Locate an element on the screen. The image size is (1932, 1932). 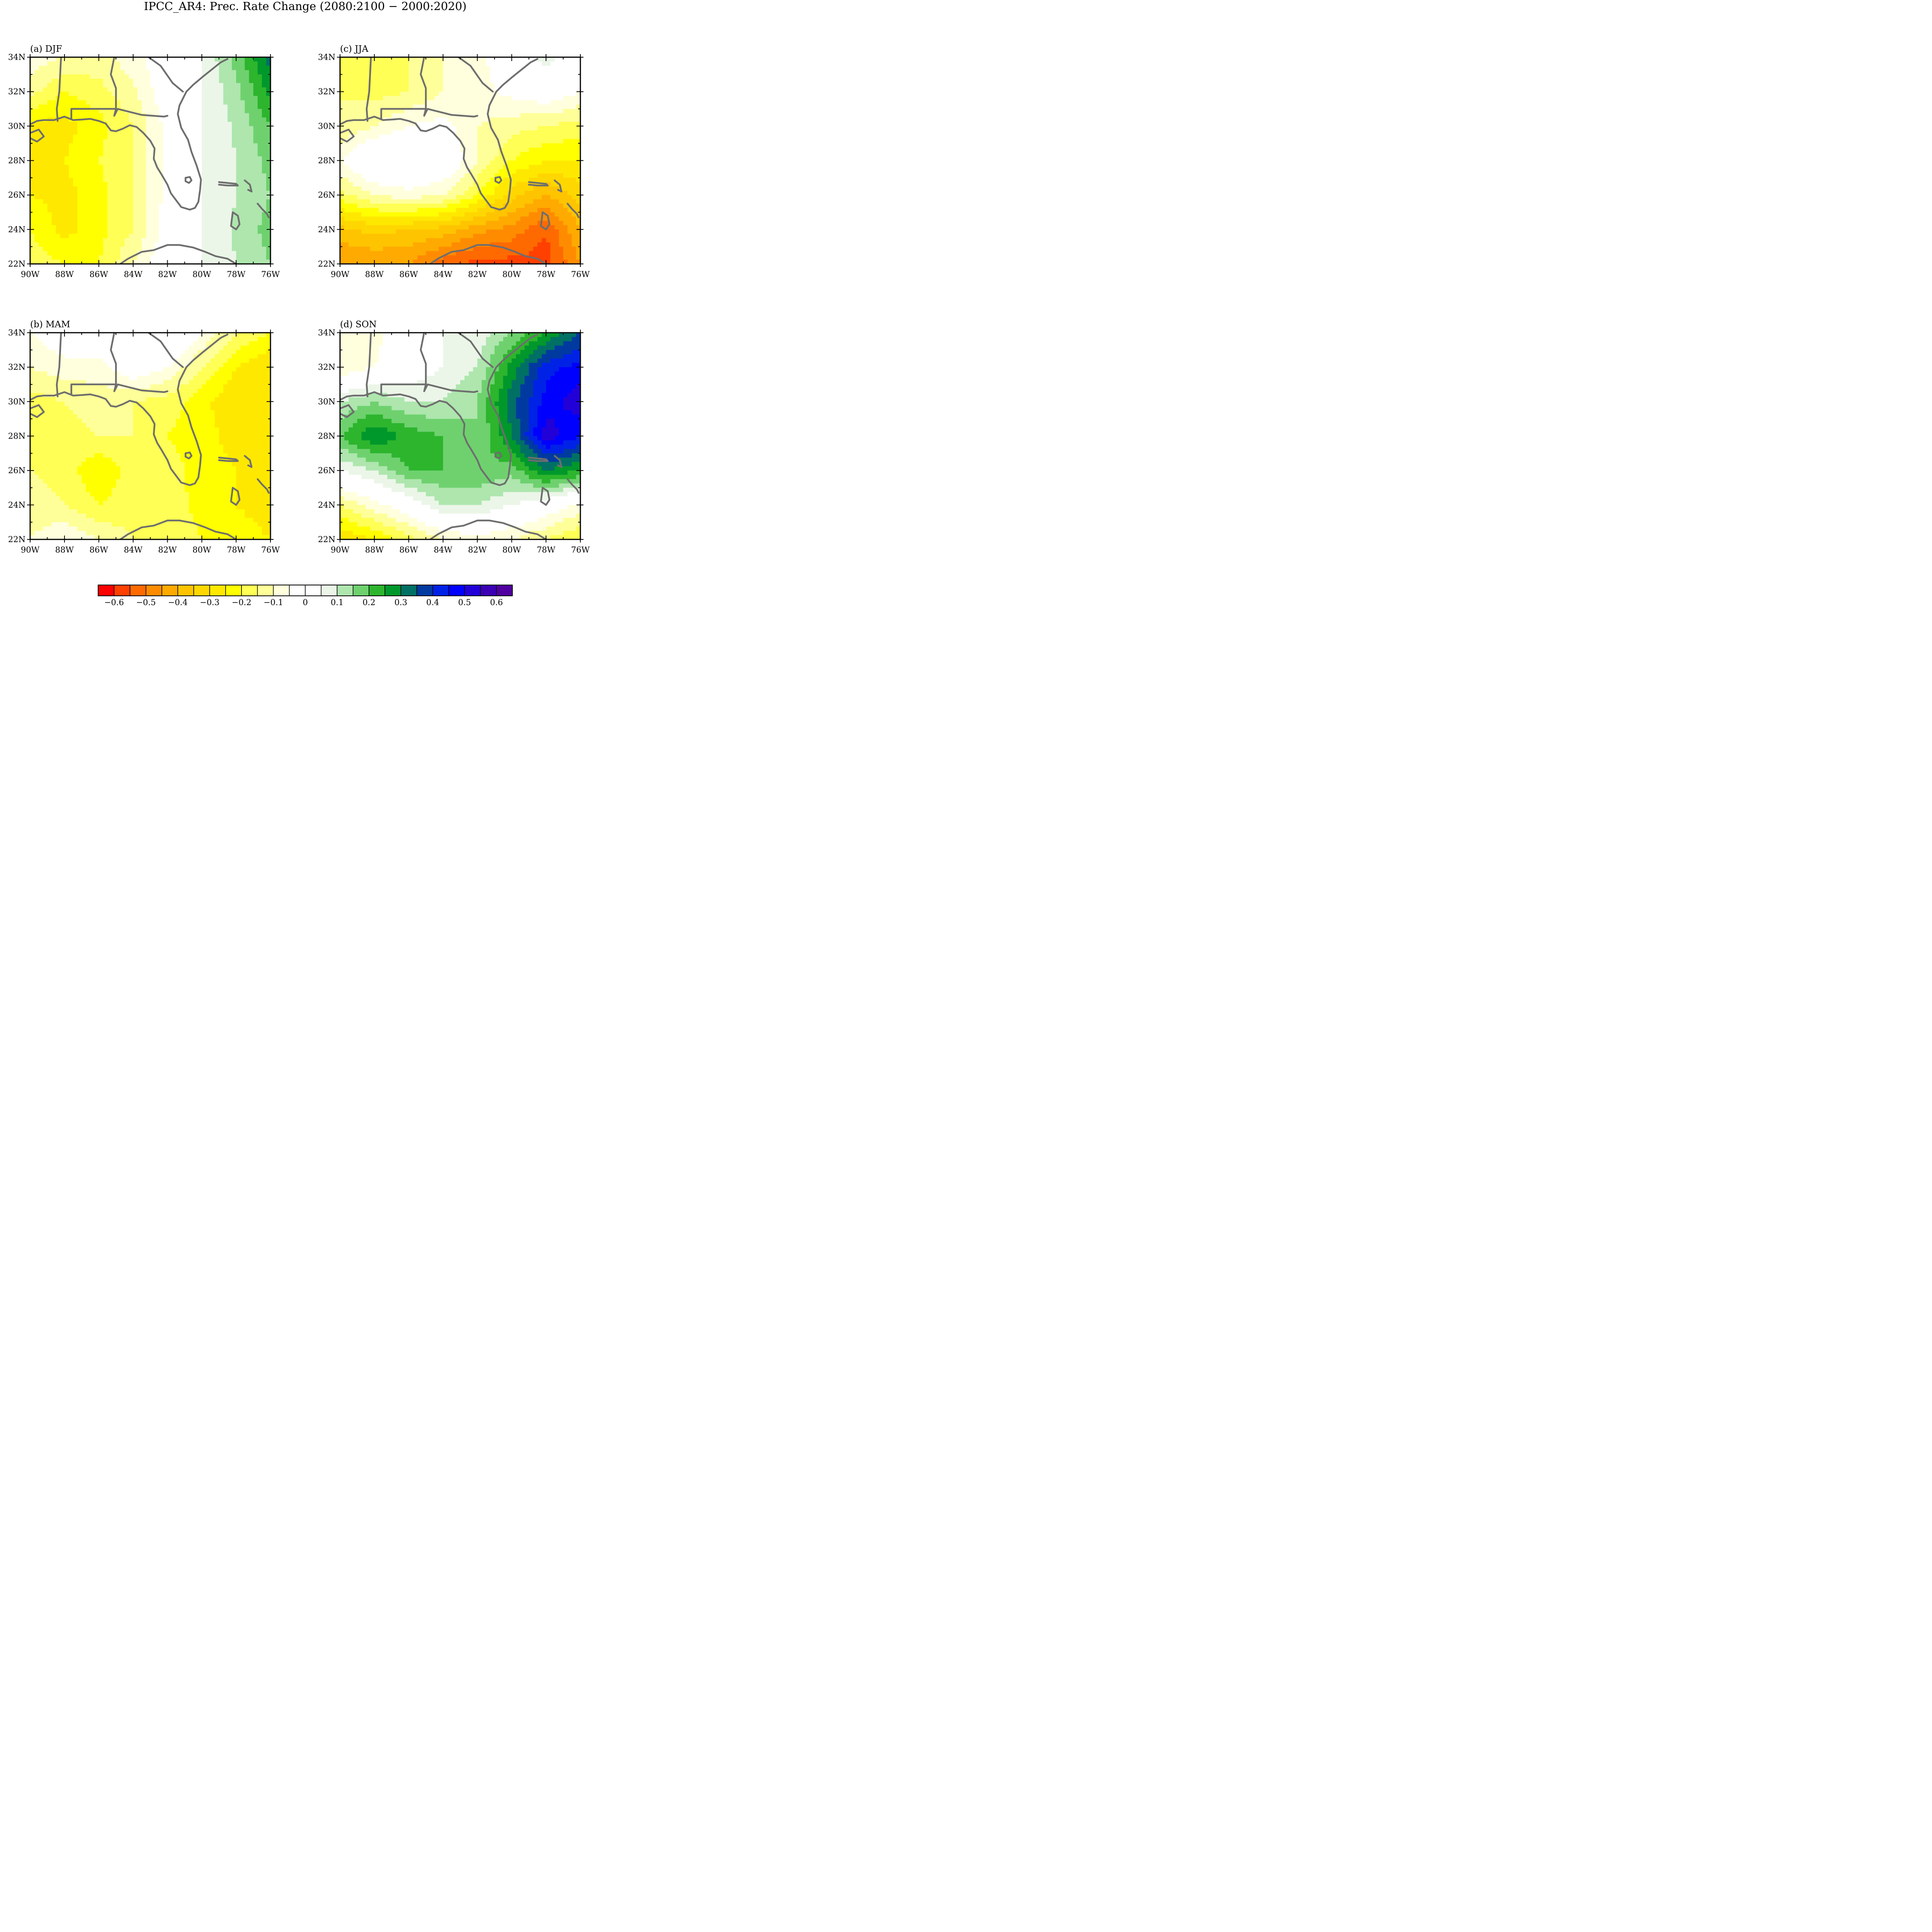
lat-tick-label: 34N is located at coordinates (17, 58).